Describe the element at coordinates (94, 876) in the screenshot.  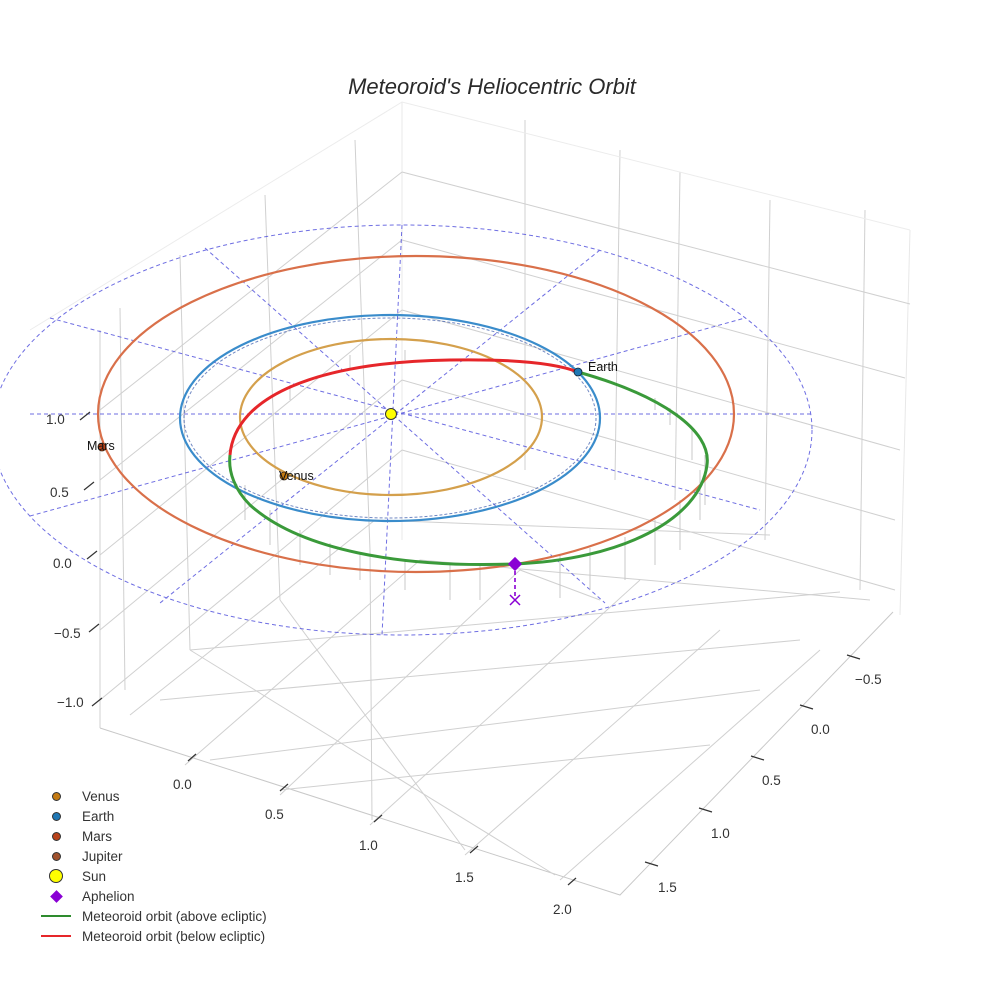
I see `legend-label: Sun` at that location.